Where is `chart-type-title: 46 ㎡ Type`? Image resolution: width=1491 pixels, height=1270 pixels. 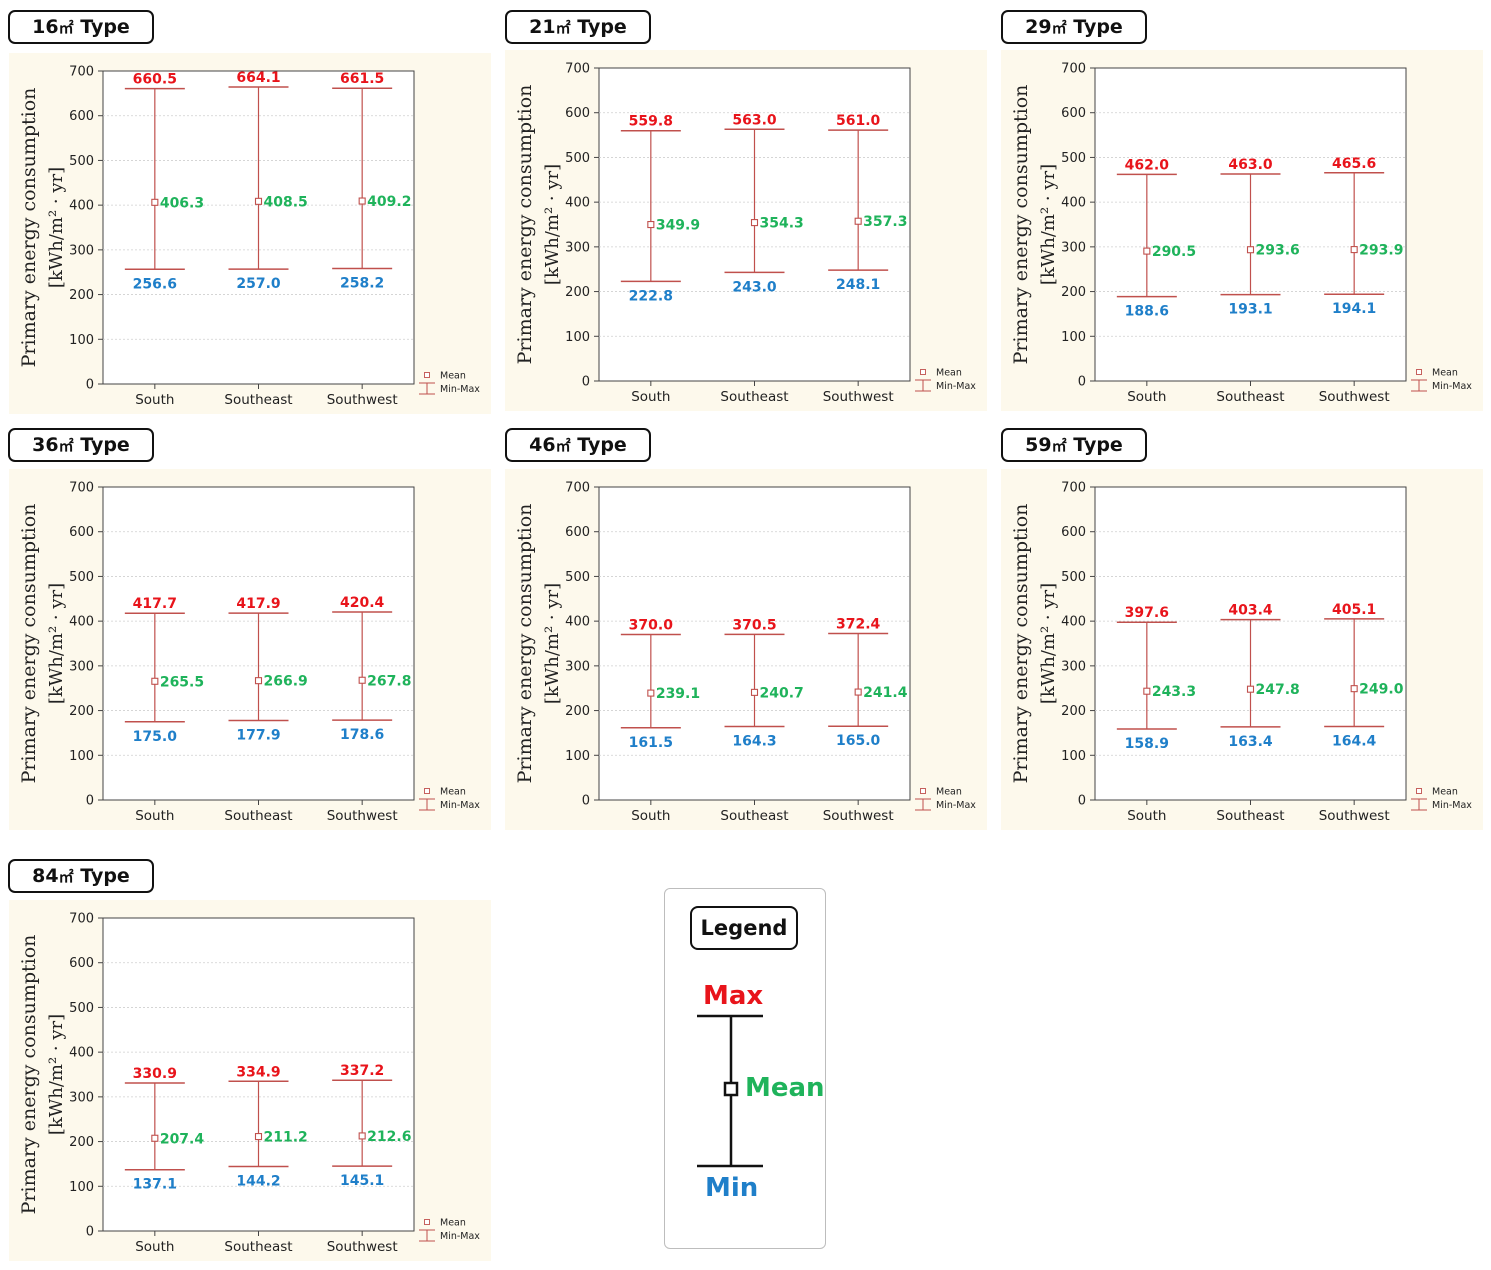 chart-type-title: 46 ㎡ Type is located at coordinates (578, 445).